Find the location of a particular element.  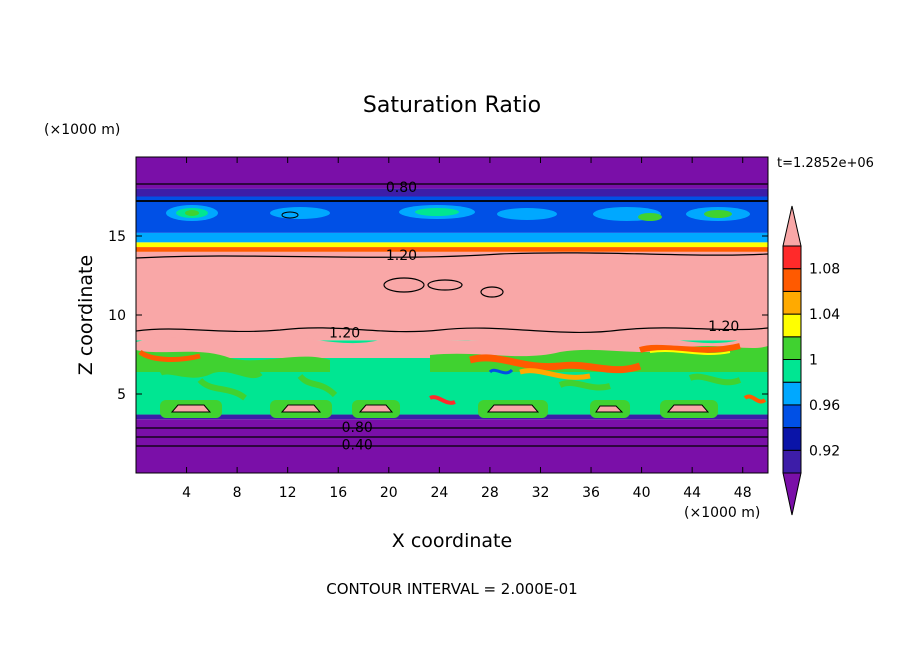

contour-interval-note: CONTOUR INTERVAL = 2.000E-01 is located at coordinates (451, 589).